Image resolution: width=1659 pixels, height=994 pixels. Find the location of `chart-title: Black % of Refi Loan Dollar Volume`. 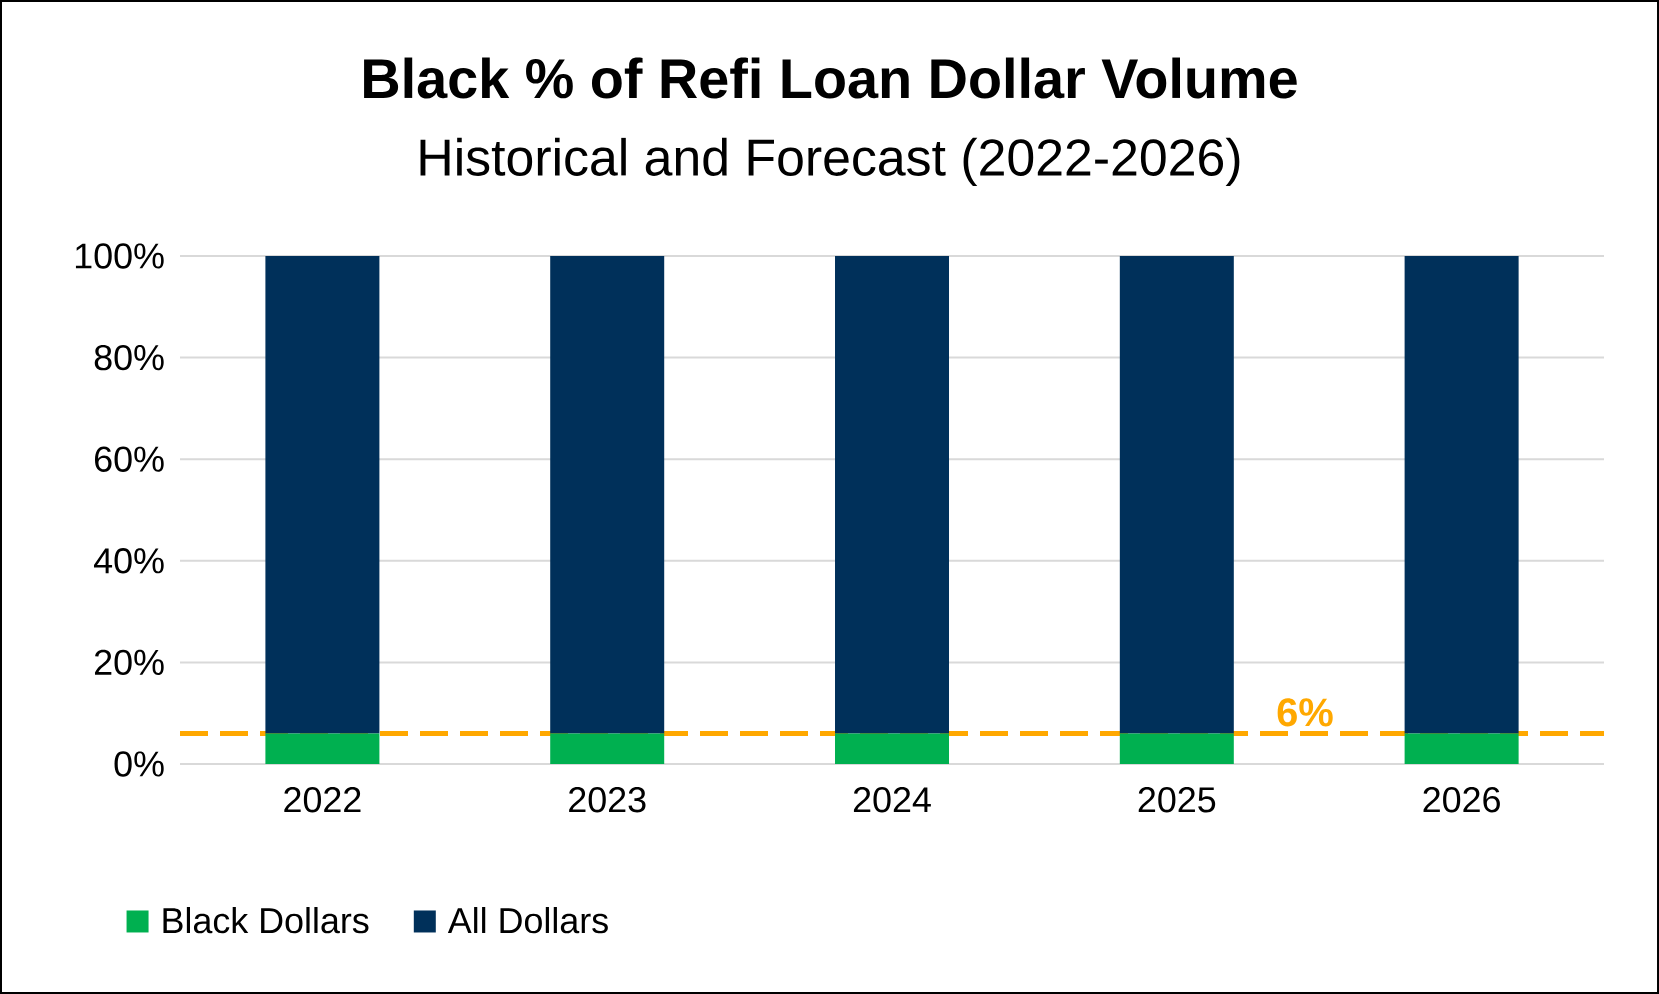

chart-title: Black % of Refi Loan Dollar Volume is located at coordinates (830, 78).